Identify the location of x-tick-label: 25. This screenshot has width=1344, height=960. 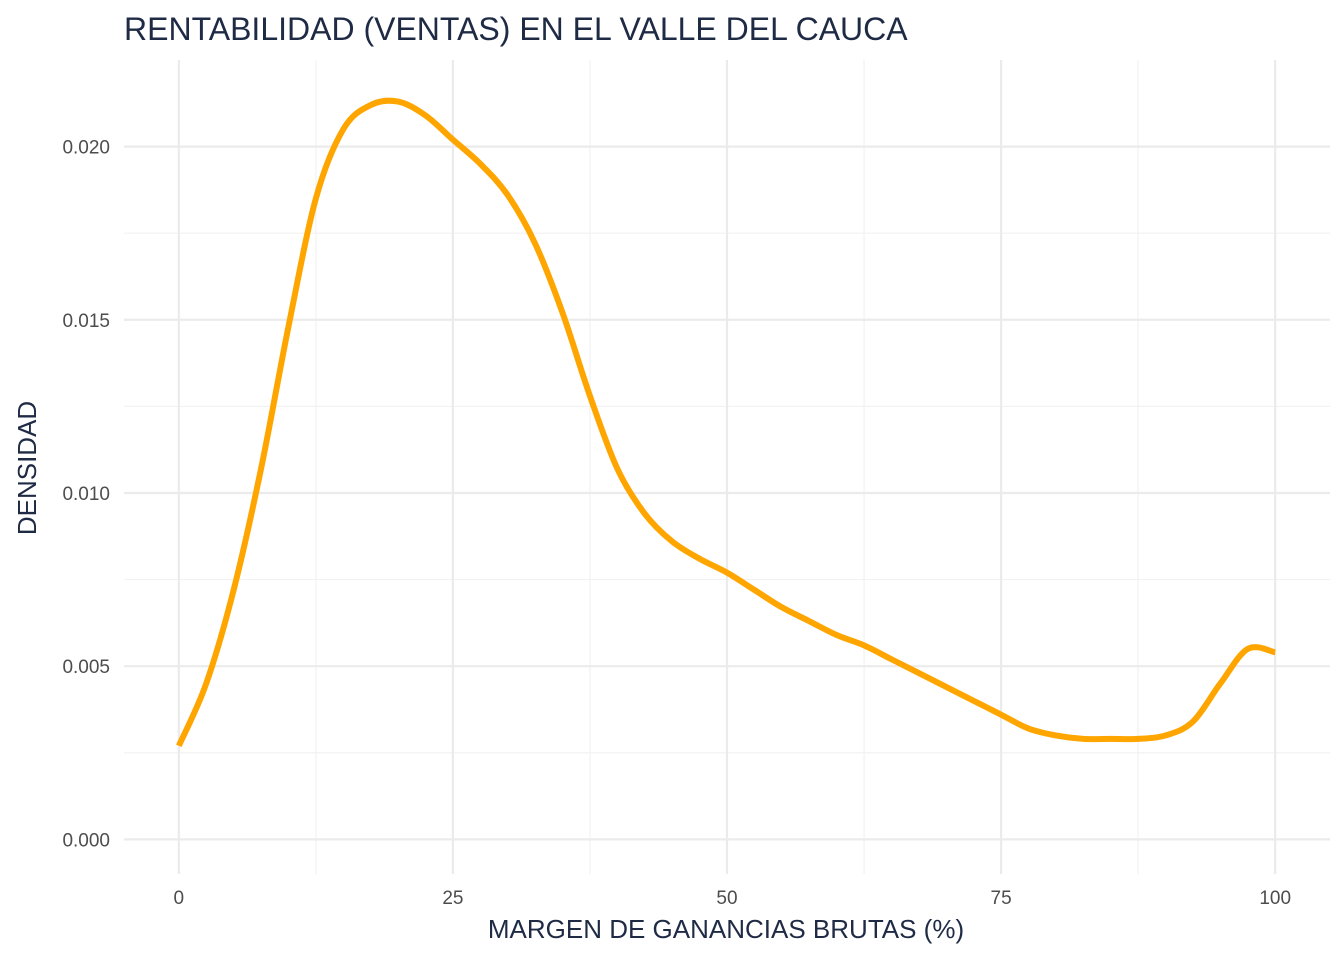
(452, 898).